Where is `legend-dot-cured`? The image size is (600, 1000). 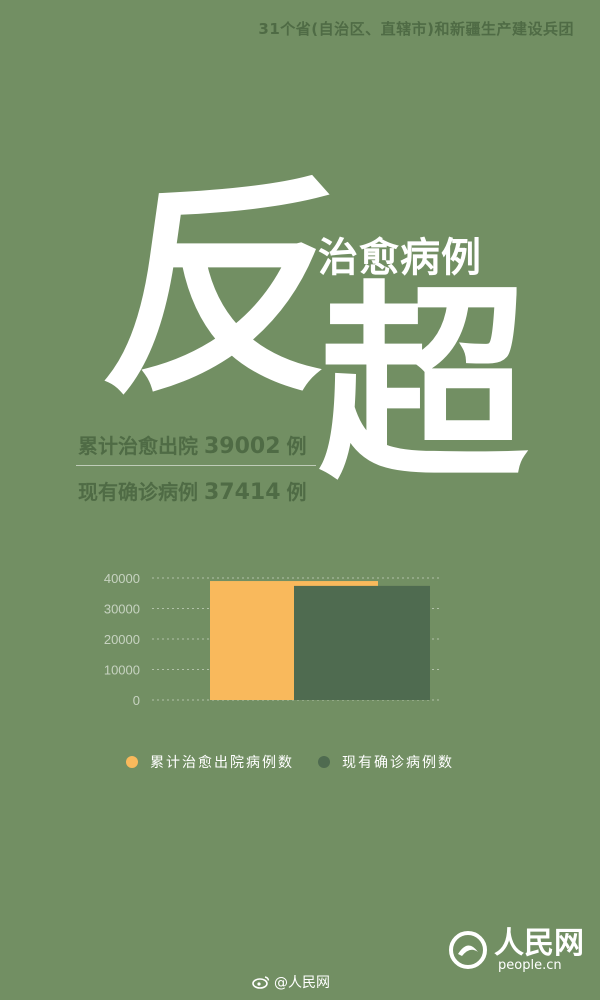
legend-dot-cured is located at coordinates (132, 762).